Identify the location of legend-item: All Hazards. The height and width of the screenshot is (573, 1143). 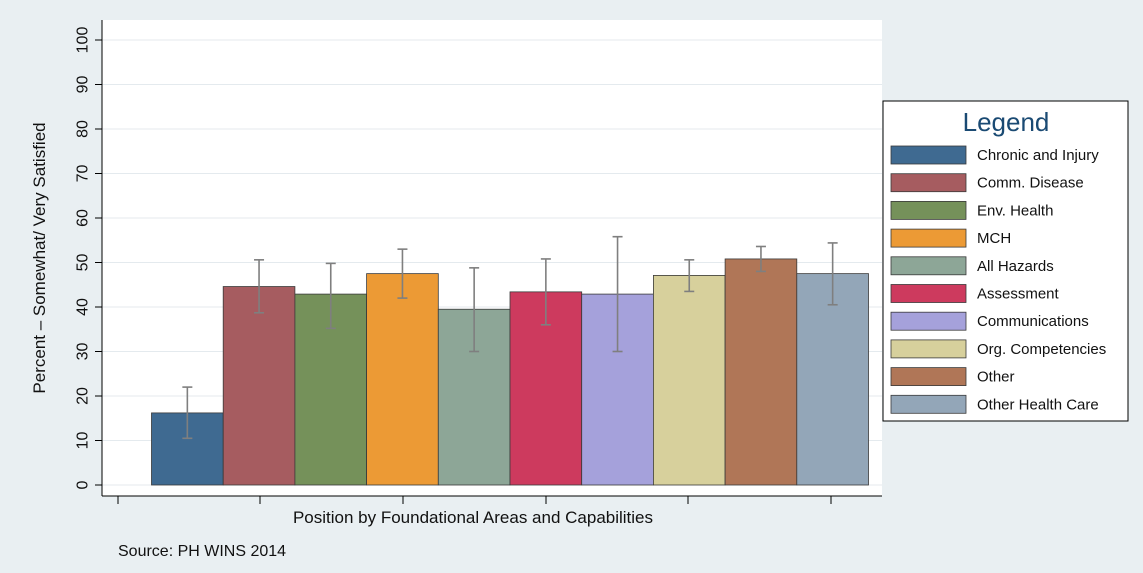
(972, 266).